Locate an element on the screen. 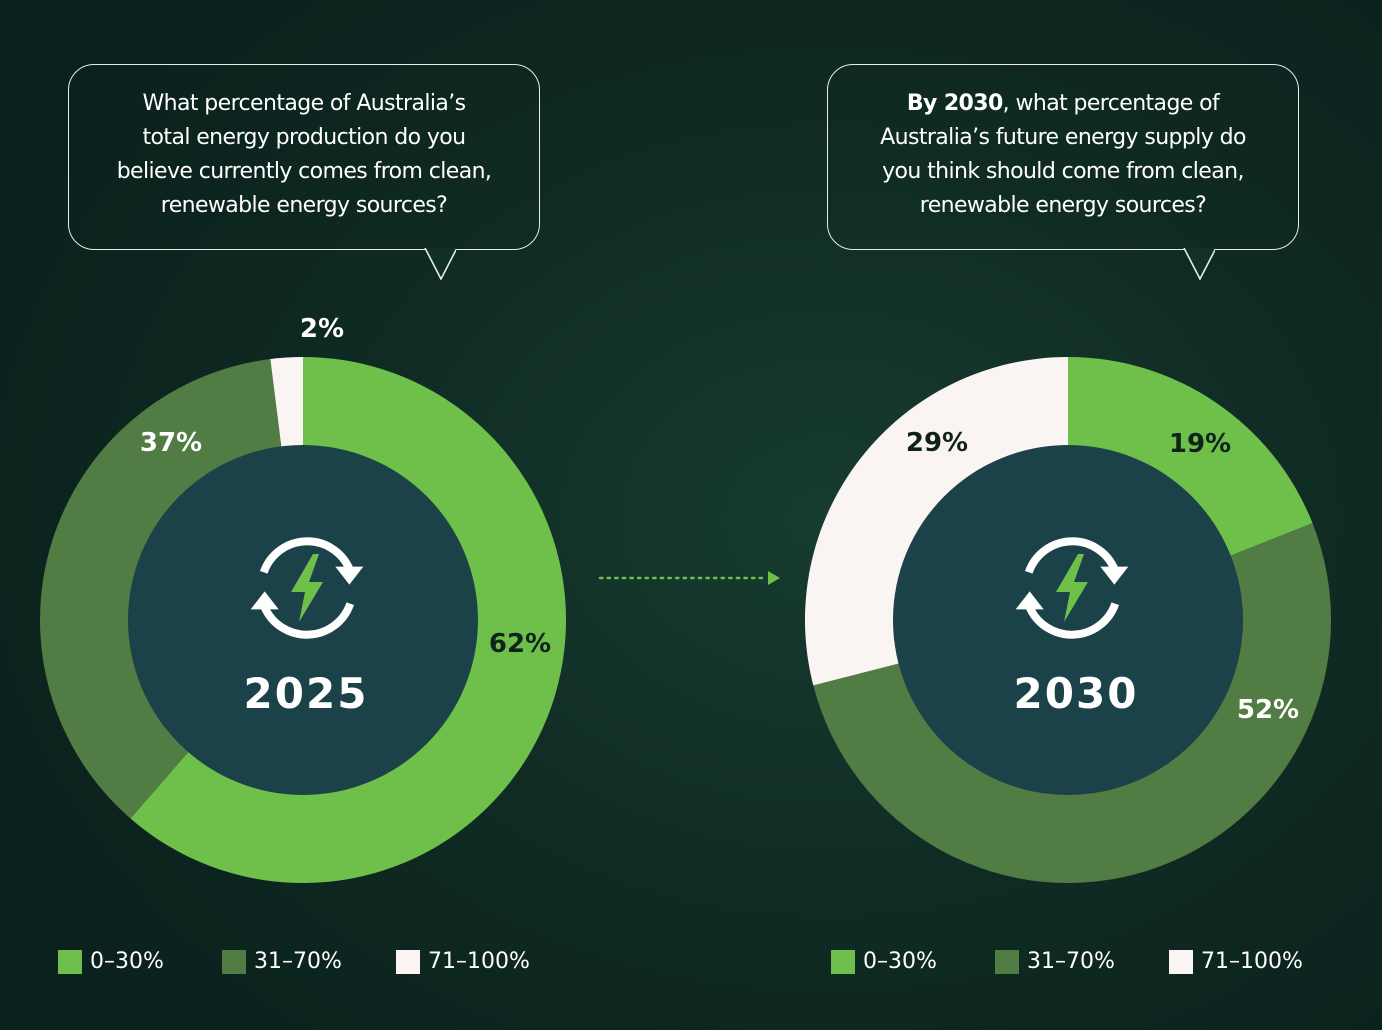  question-line: believe currently comes from clean, is located at coordinates (304, 171).